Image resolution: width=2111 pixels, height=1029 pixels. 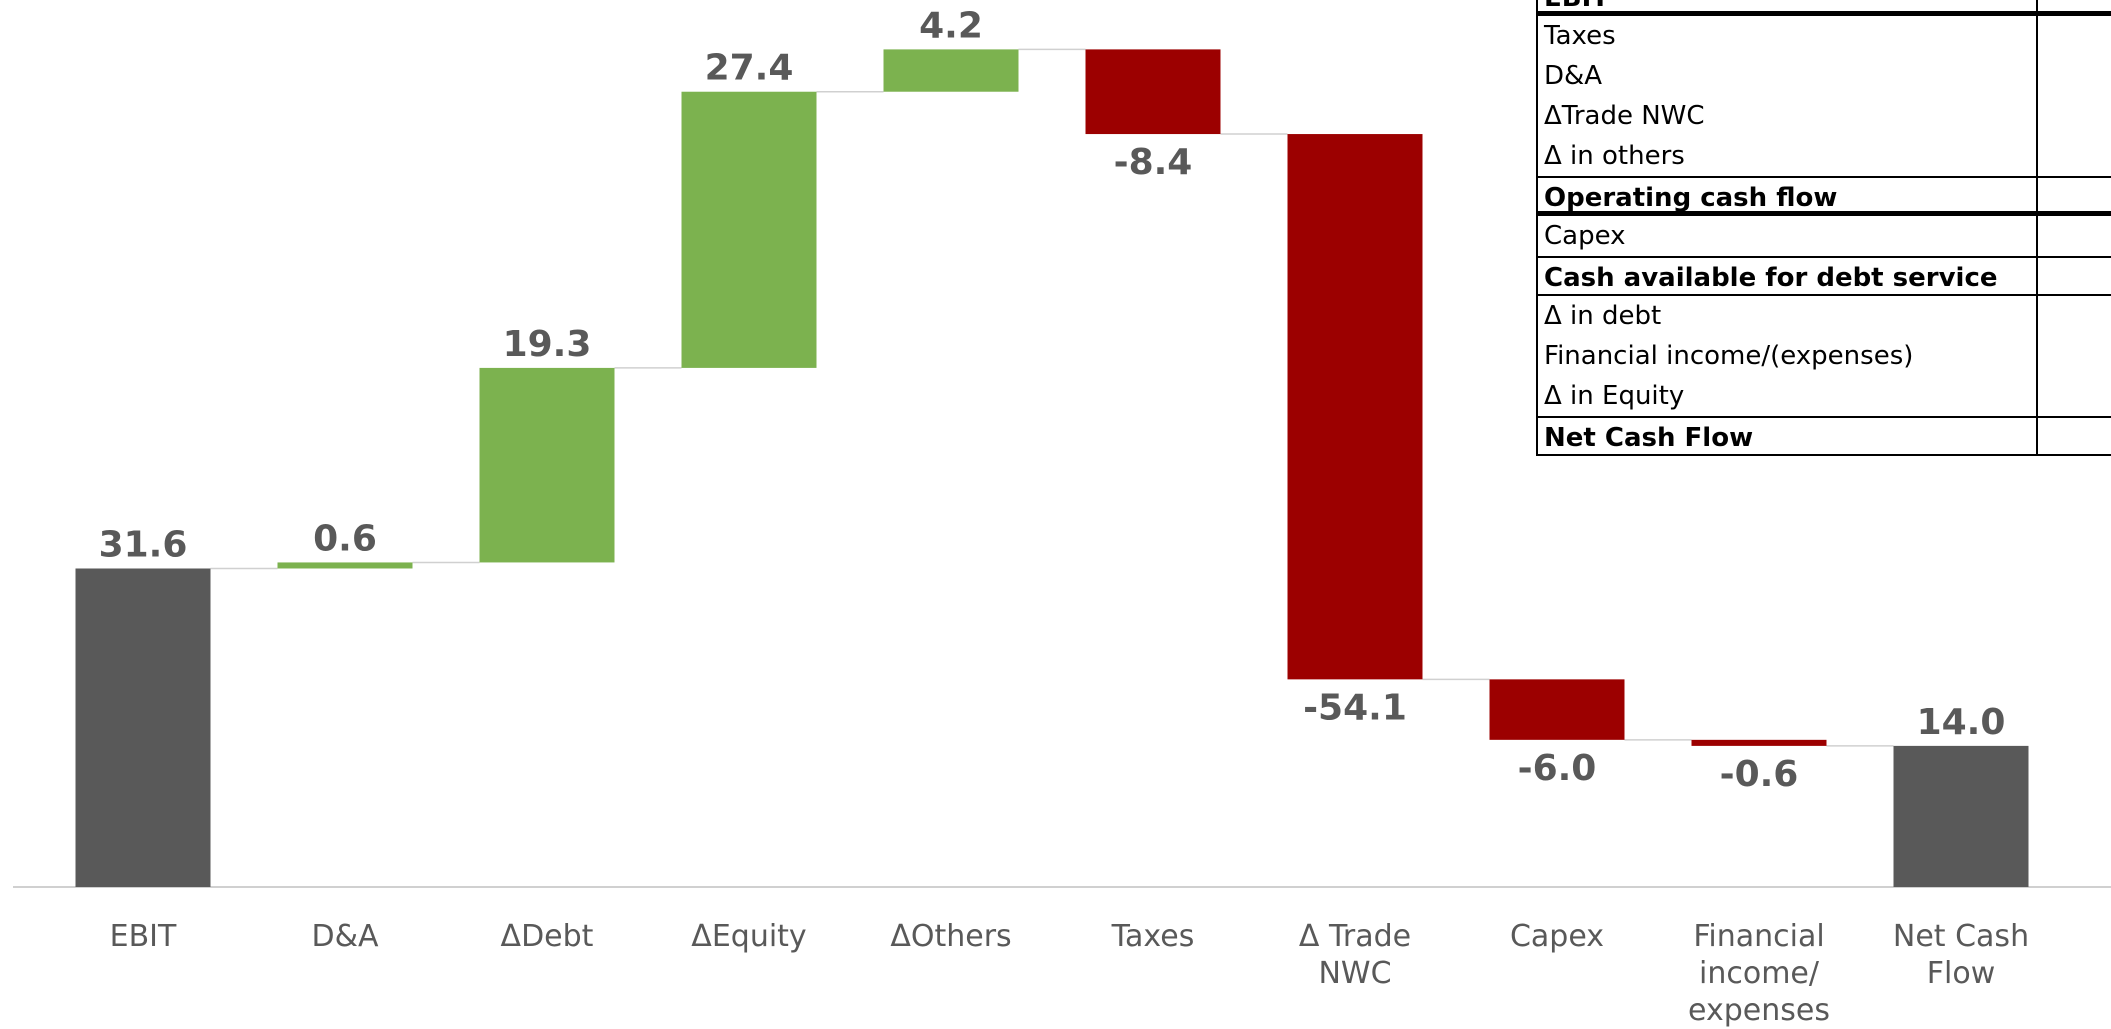 What do you see at coordinates (1557, 936) in the screenshot?
I see `x-tick-label: Capex` at bounding box center [1557, 936].